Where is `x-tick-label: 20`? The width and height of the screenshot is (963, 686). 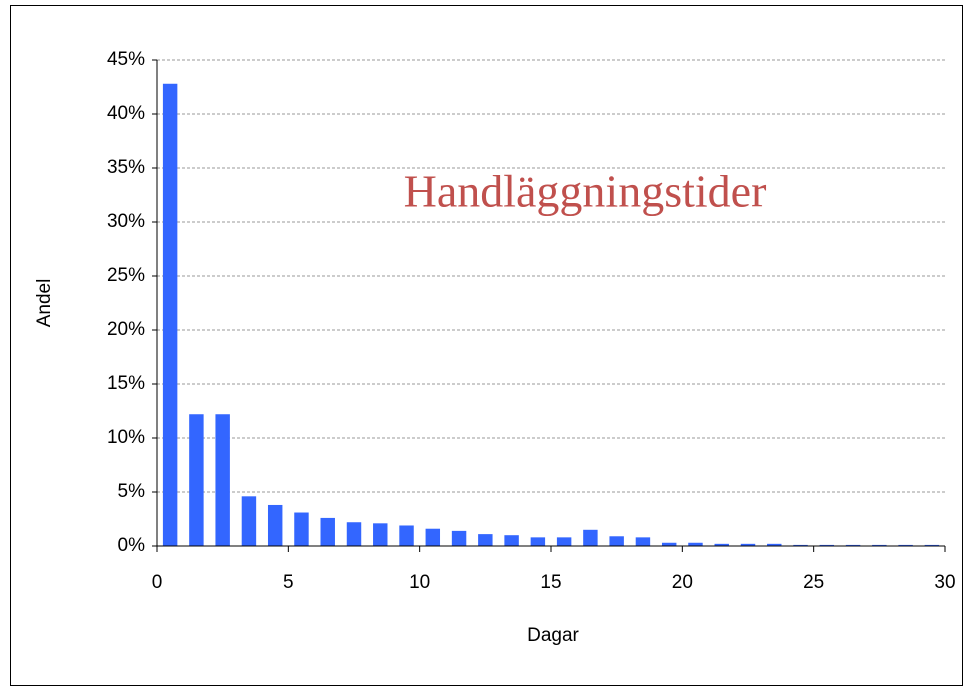 x-tick-label: 20 is located at coordinates (682, 582).